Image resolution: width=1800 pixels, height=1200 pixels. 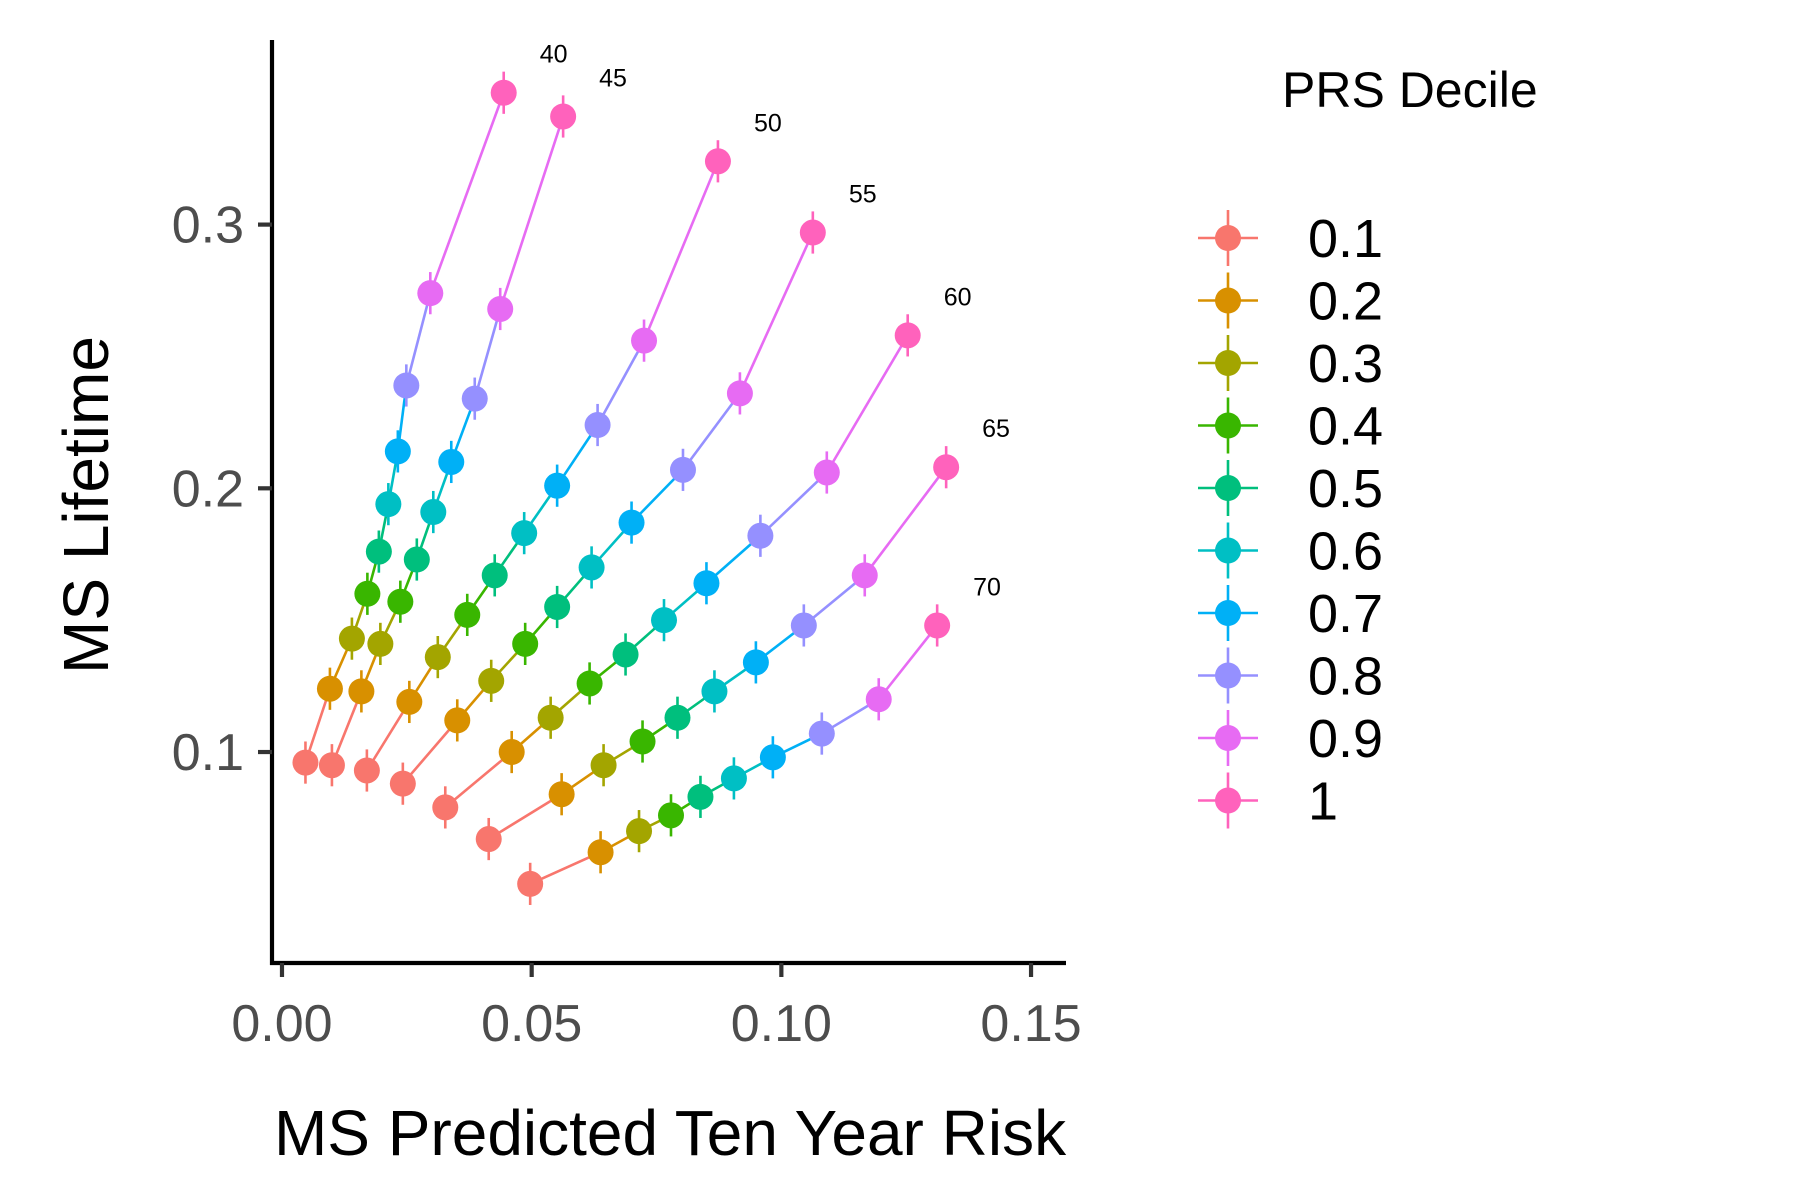 I want to click on age-label: 65, so click(x=996, y=429).